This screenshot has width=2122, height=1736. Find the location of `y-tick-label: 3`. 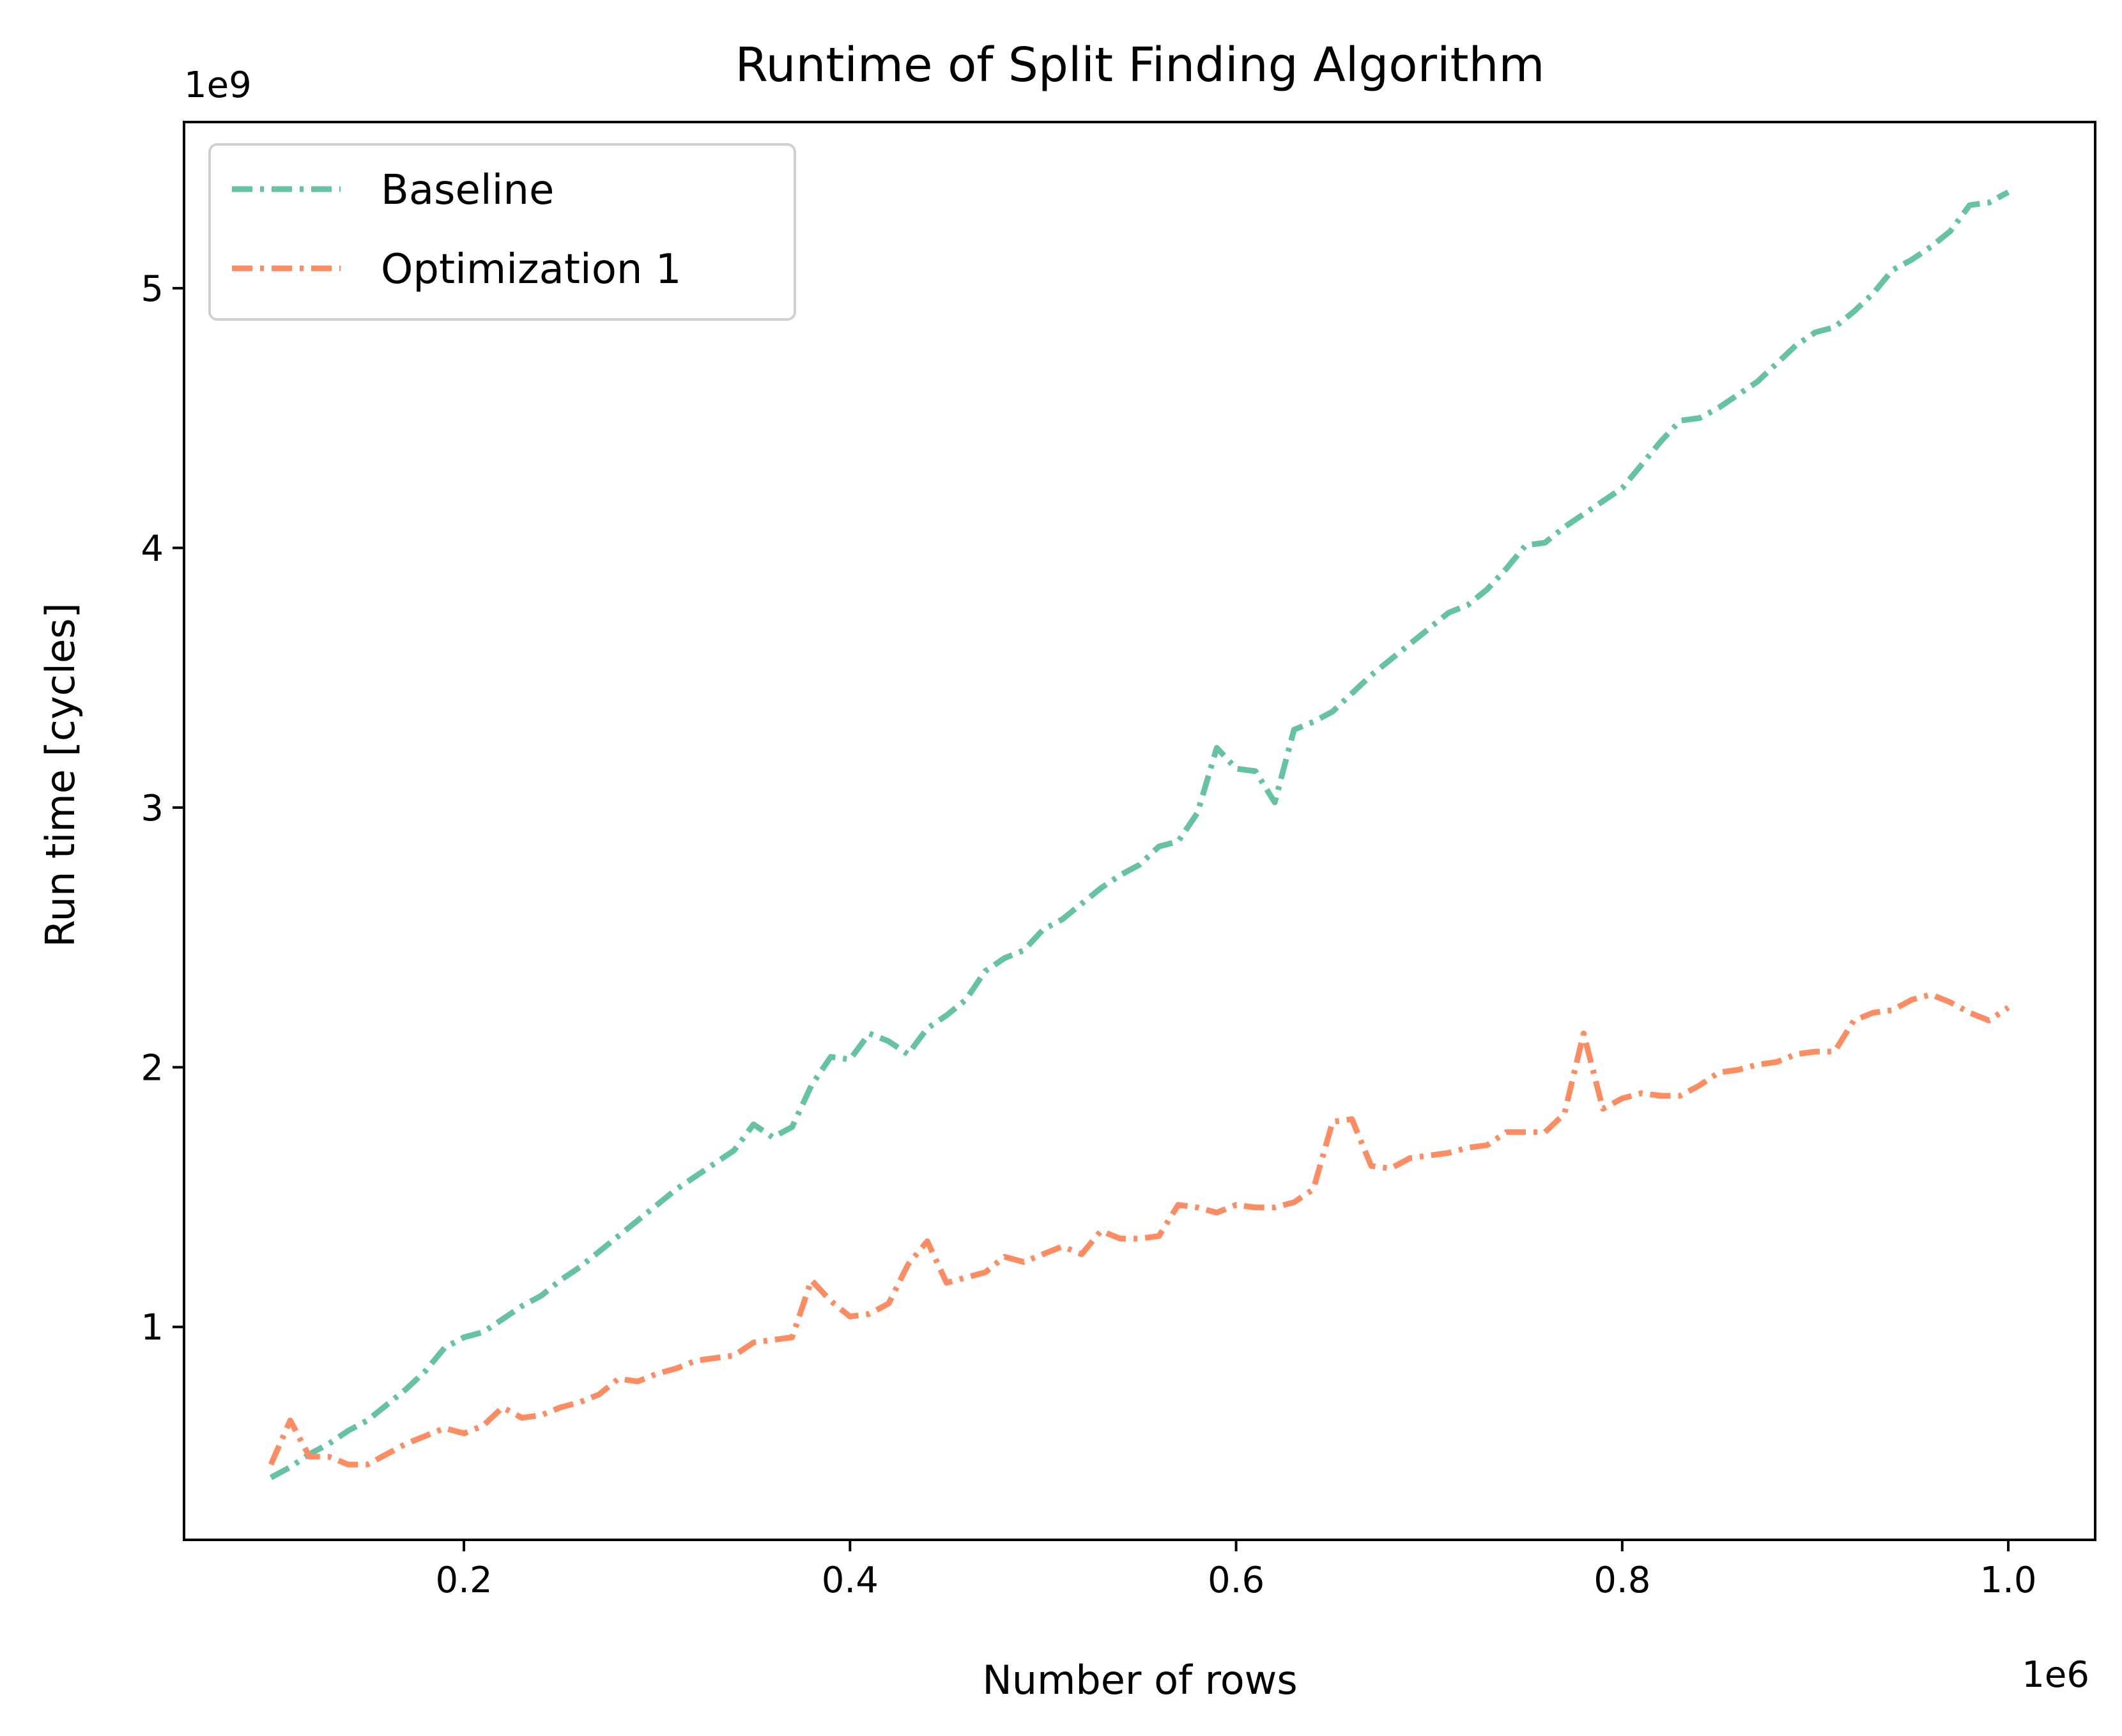

y-tick-label: 3 is located at coordinates (152, 808).